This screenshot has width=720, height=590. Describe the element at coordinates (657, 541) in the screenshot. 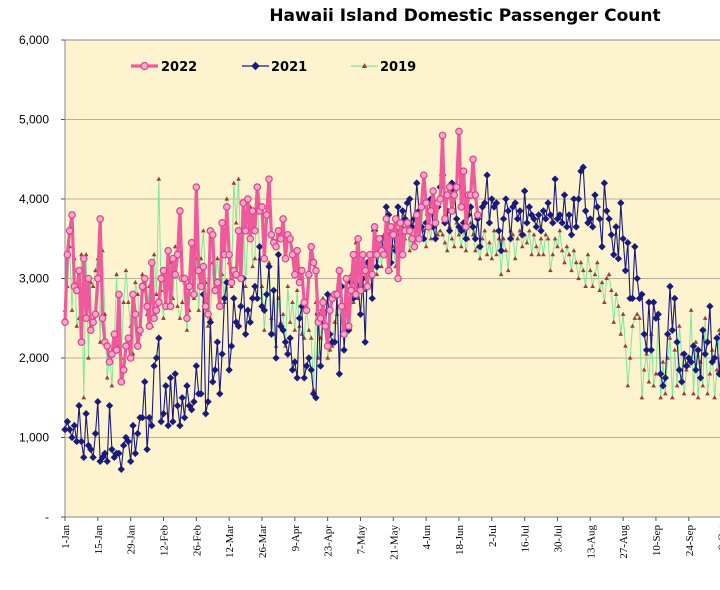

I see `x-tick-label: 10-Sep` at that location.